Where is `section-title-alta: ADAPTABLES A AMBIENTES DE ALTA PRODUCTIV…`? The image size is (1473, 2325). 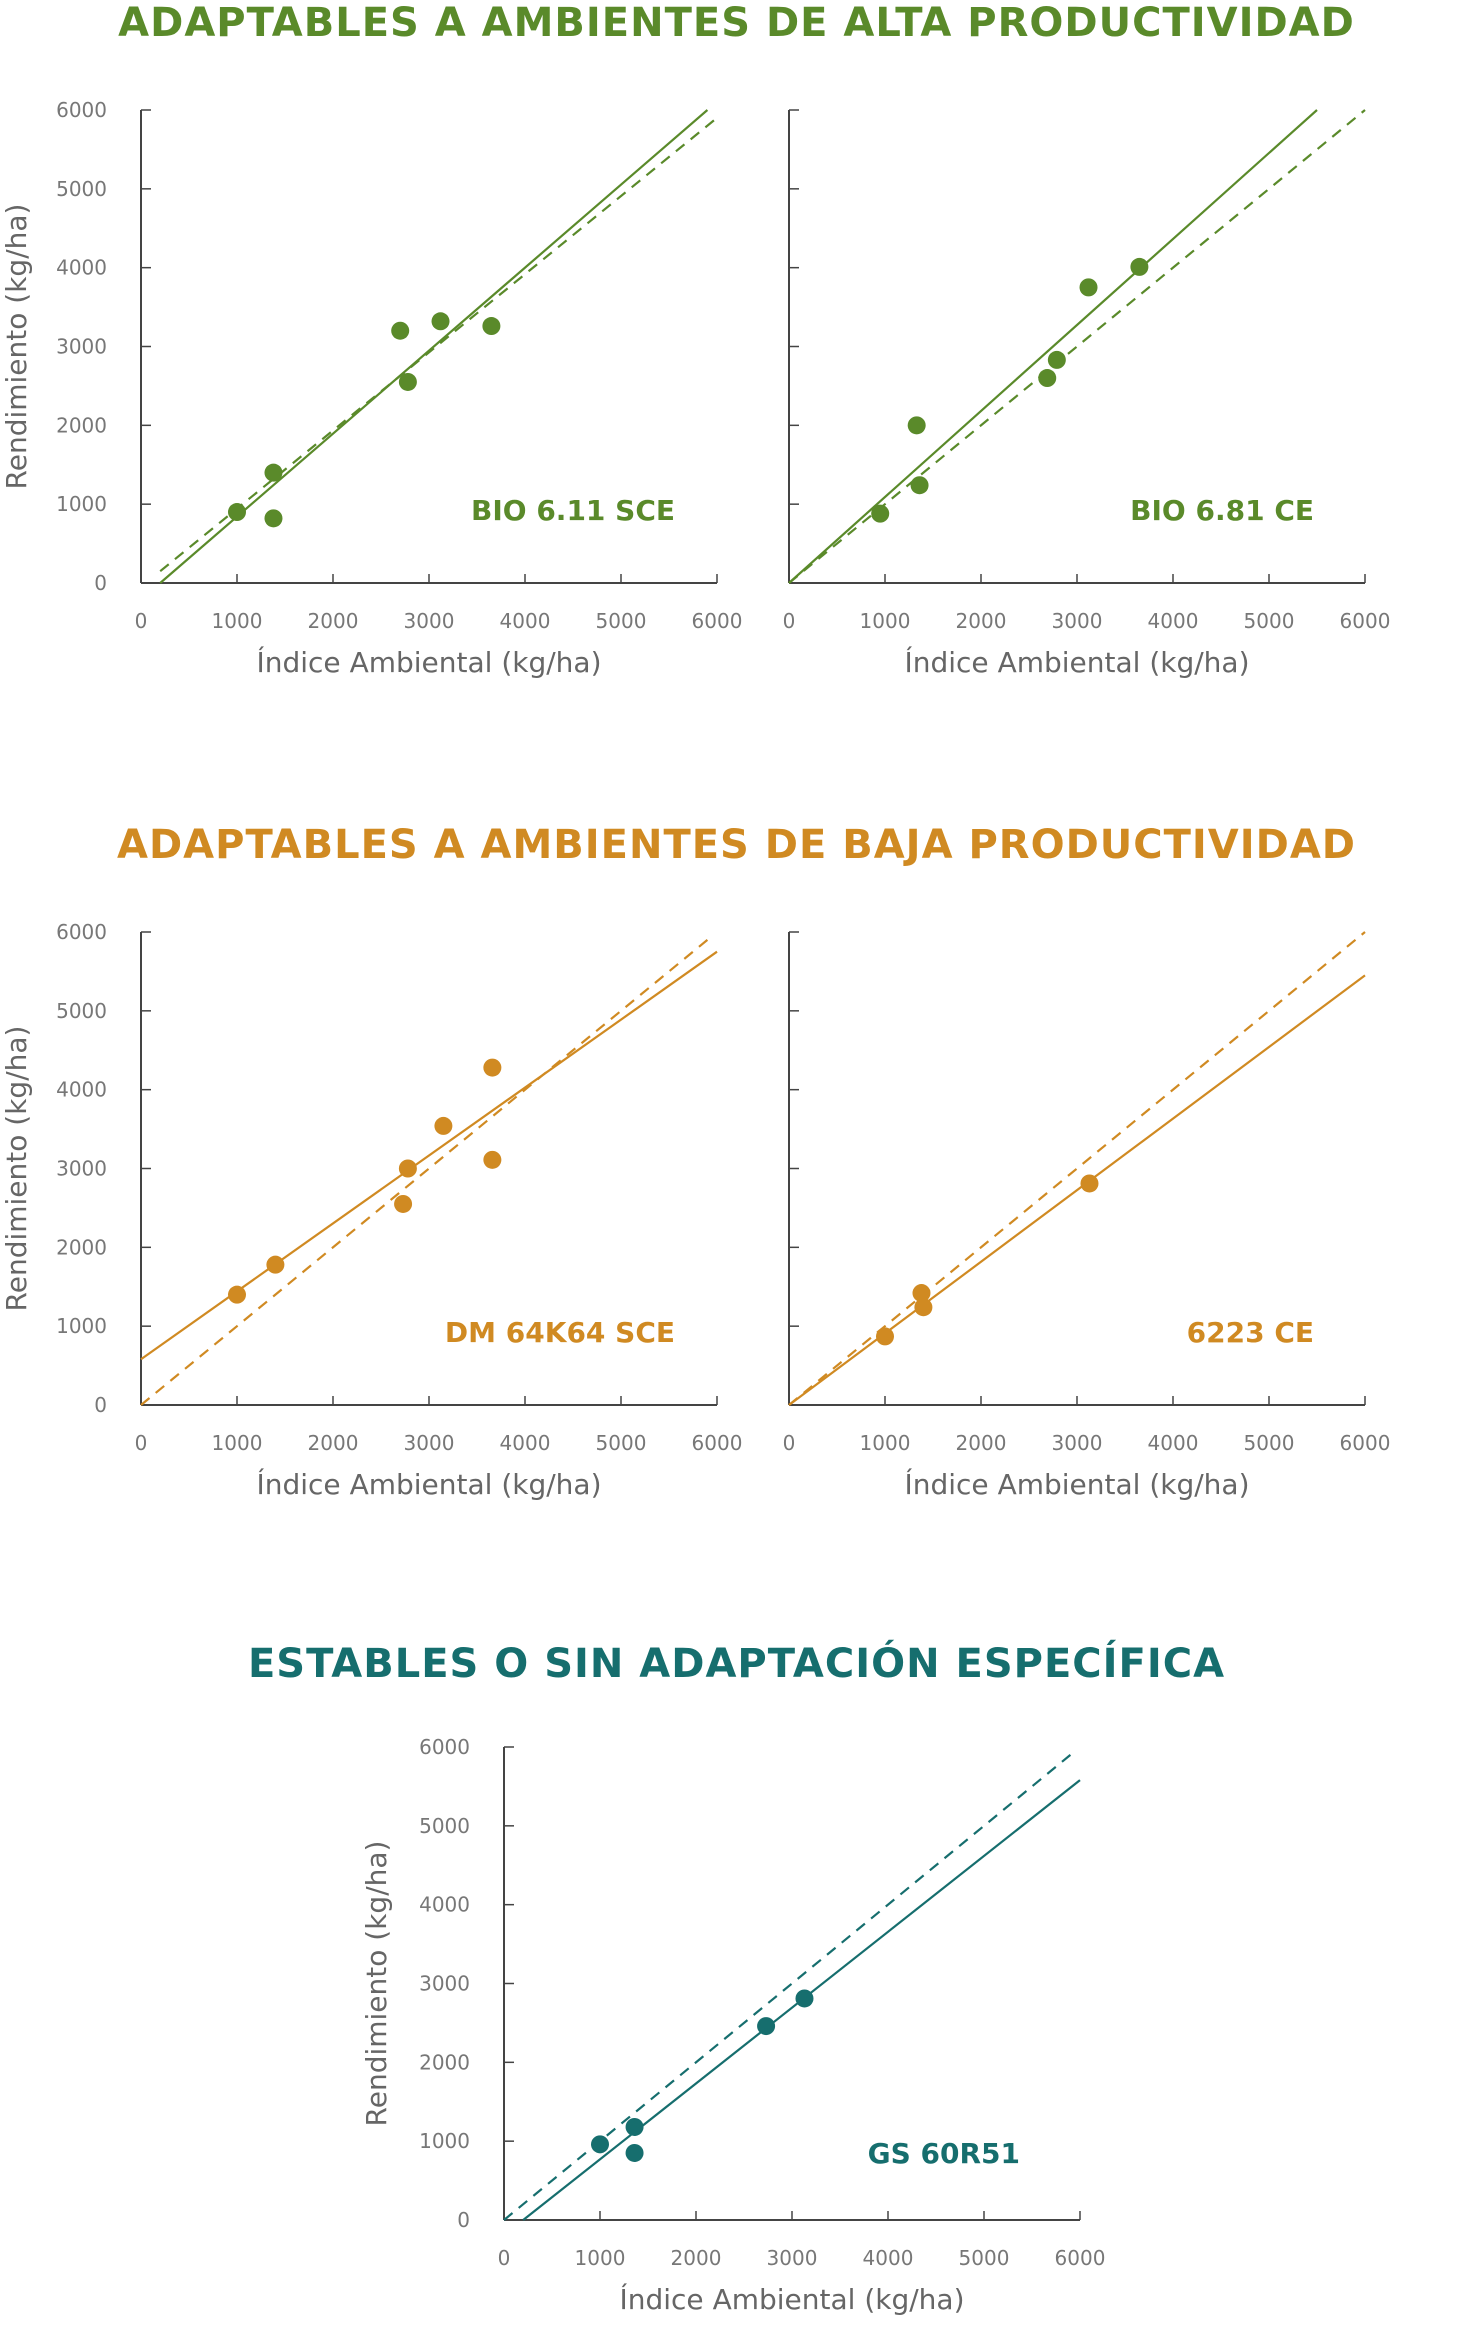 section-title-alta: ADAPTABLES A AMBIENTES DE ALTA PRODUCTIV… is located at coordinates (736, 23).